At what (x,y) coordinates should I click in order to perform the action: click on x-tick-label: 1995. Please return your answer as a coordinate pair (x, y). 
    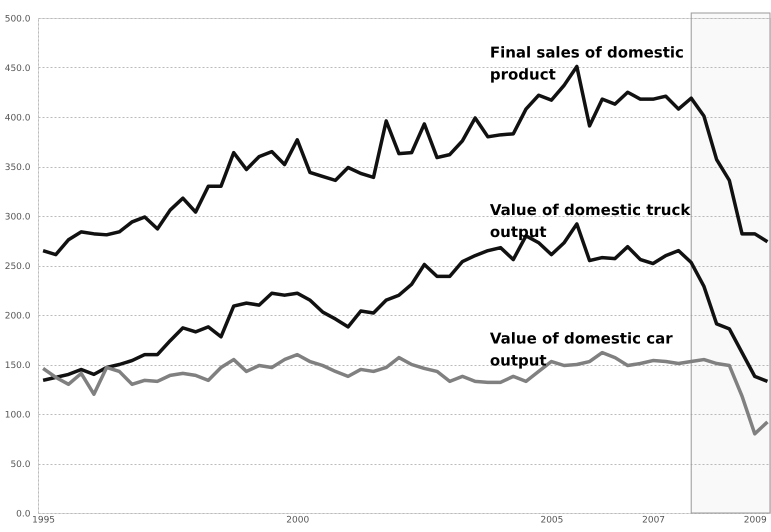
    Looking at the image, I should click on (44, 521).